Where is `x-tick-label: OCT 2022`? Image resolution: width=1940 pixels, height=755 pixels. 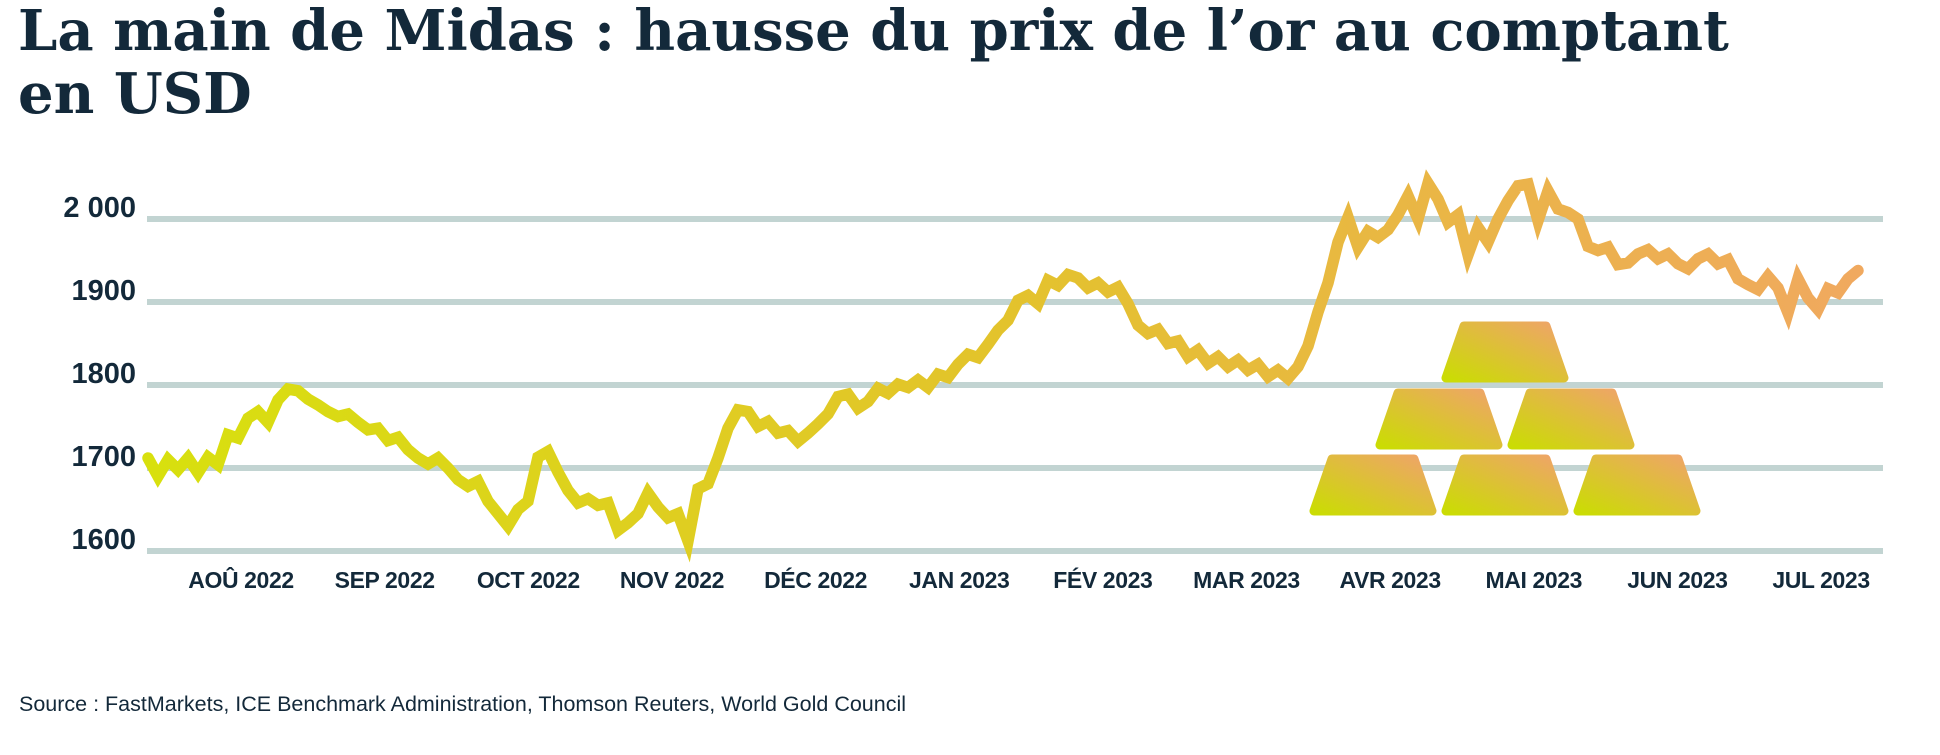
x-tick-label: OCT 2022 is located at coordinates (528, 580).